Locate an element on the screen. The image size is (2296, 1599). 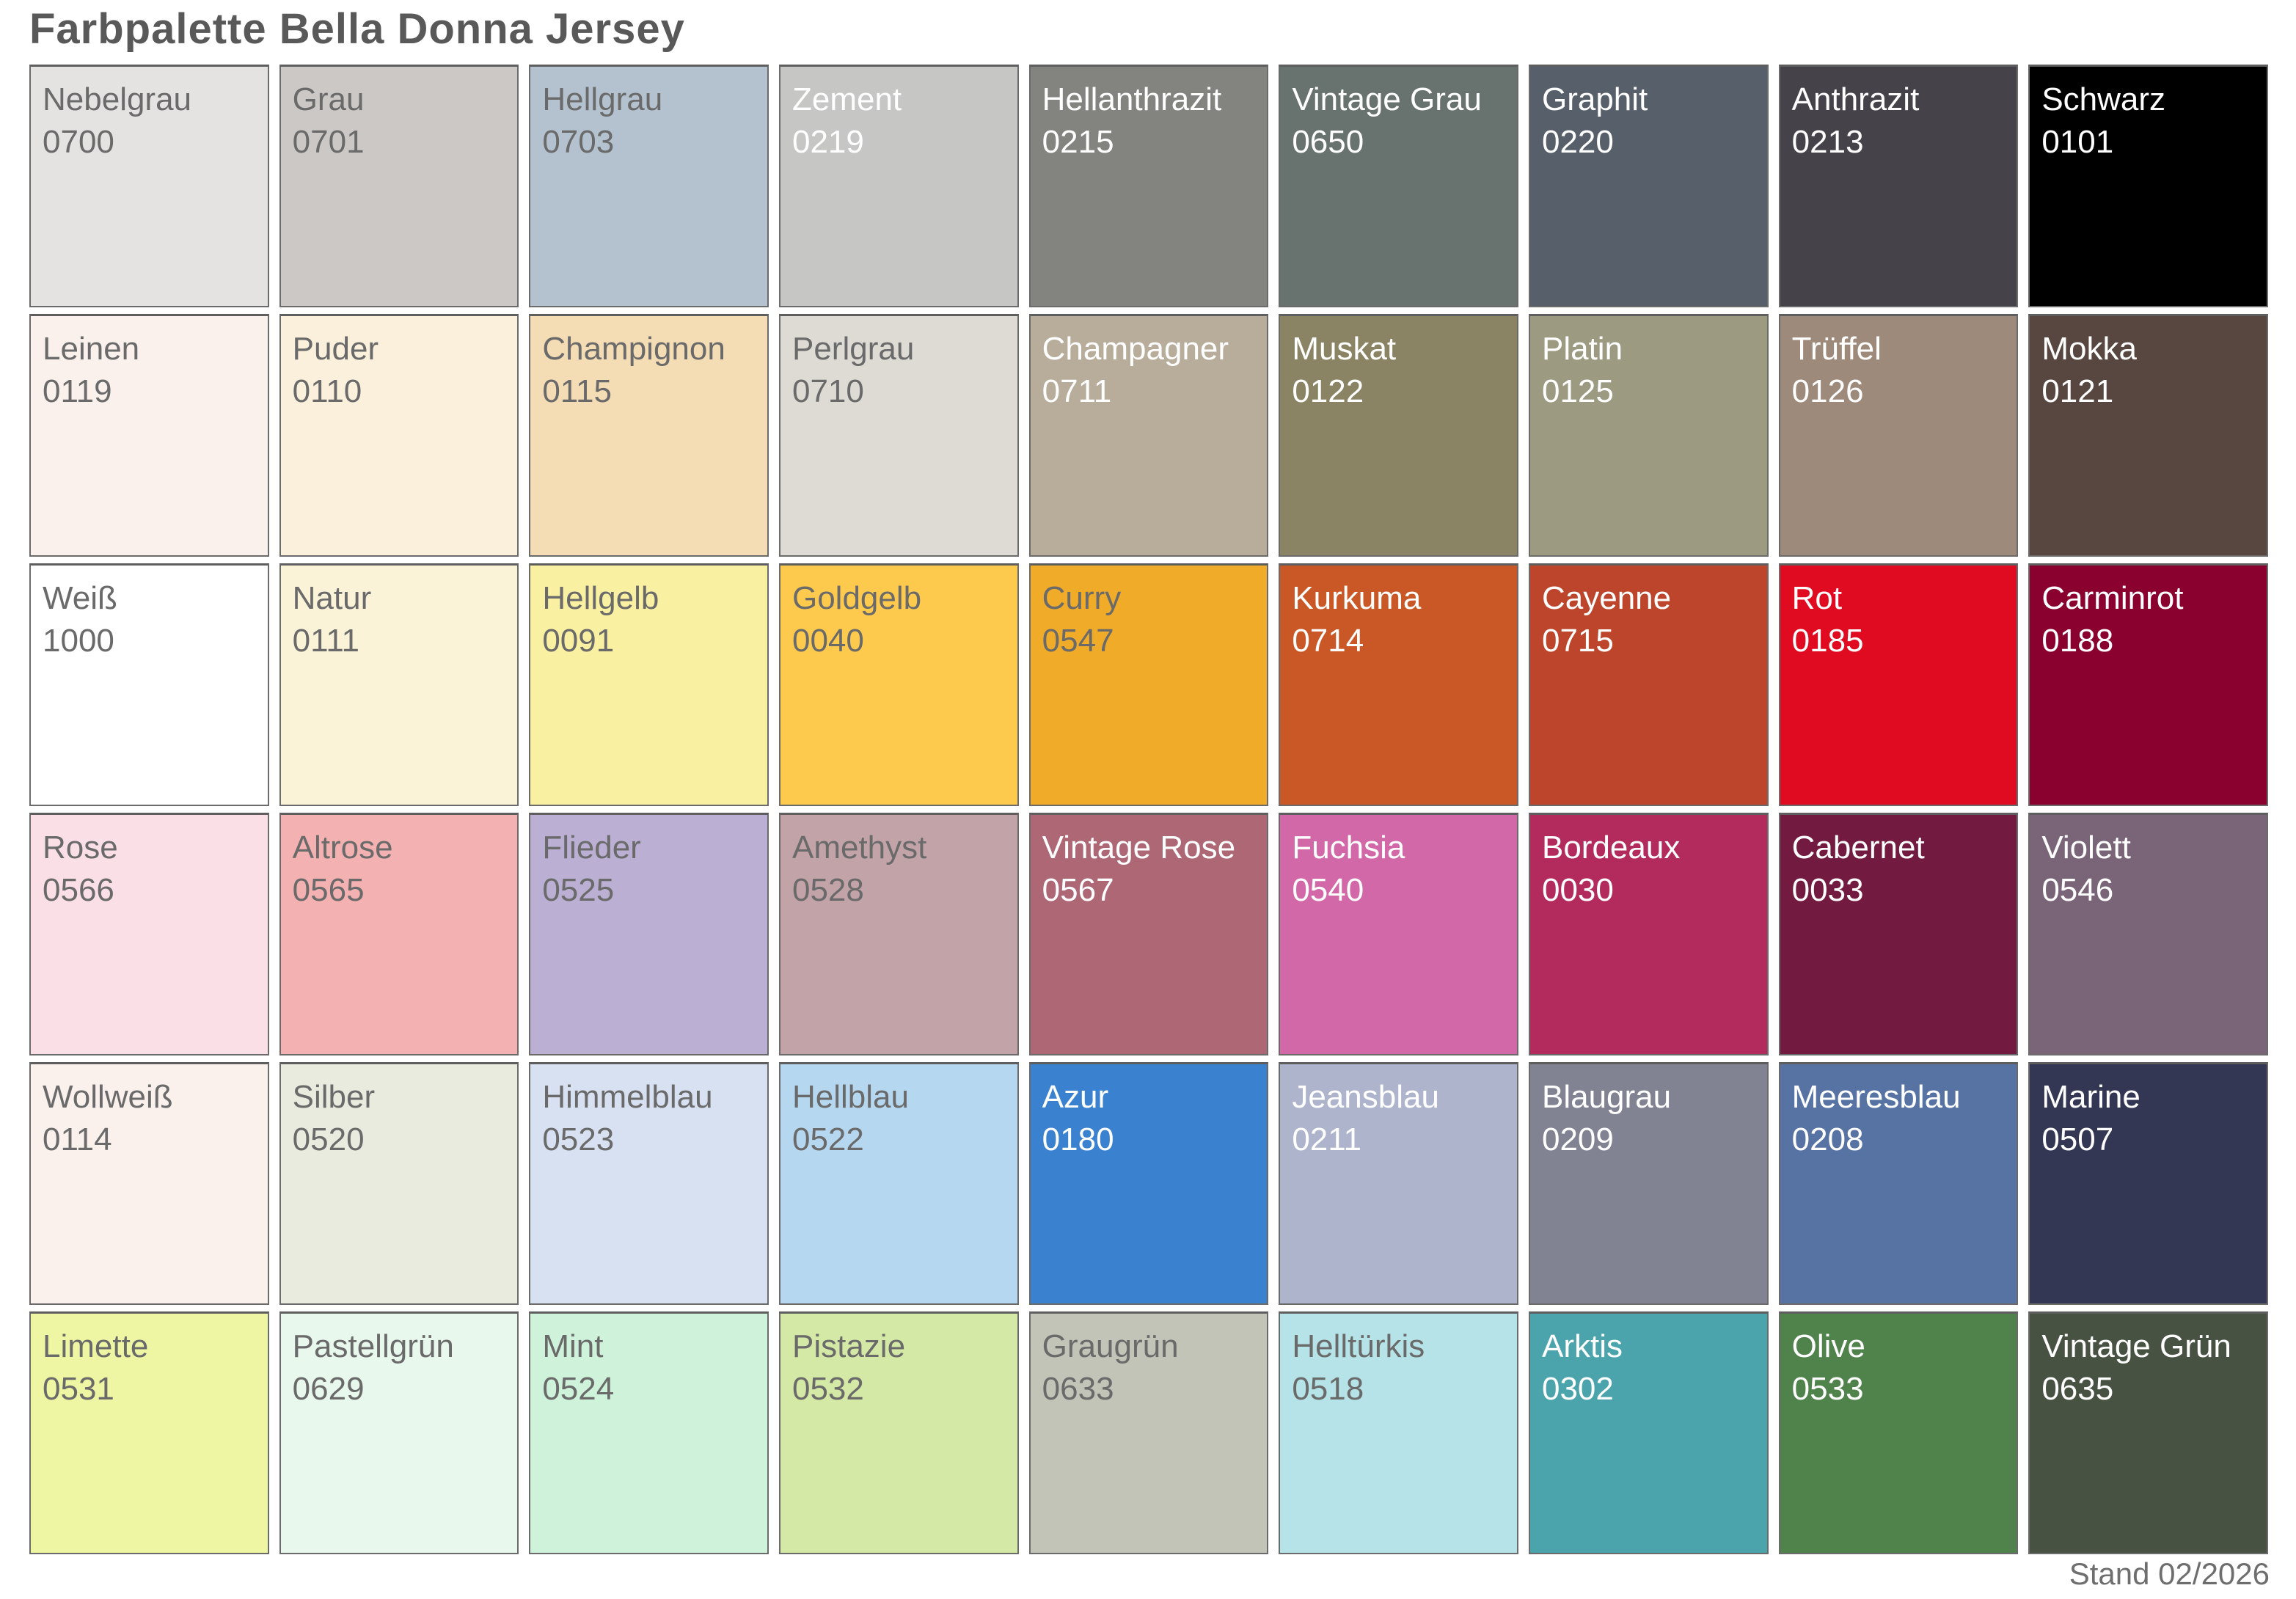
swatch-name: Hellblau is located at coordinates (850, 1097).